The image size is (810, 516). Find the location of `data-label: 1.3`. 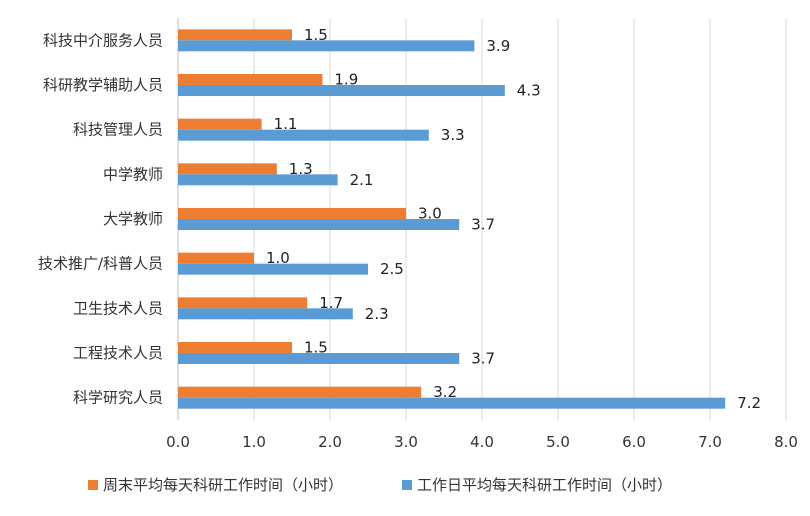

data-label: 1.3 is located at coordinates (301, 169).